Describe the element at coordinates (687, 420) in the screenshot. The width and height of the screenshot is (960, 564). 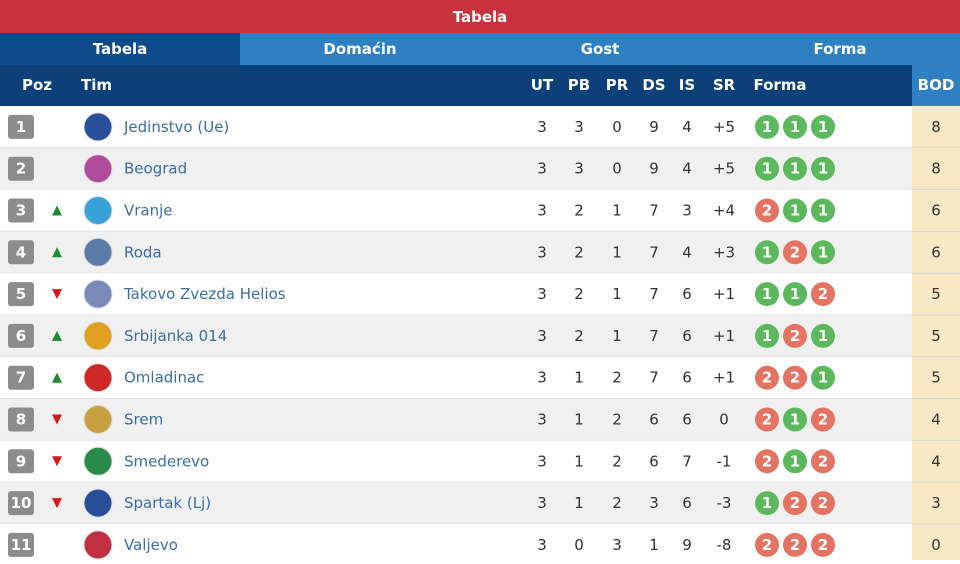
I see `stat-is: 6` at that location.